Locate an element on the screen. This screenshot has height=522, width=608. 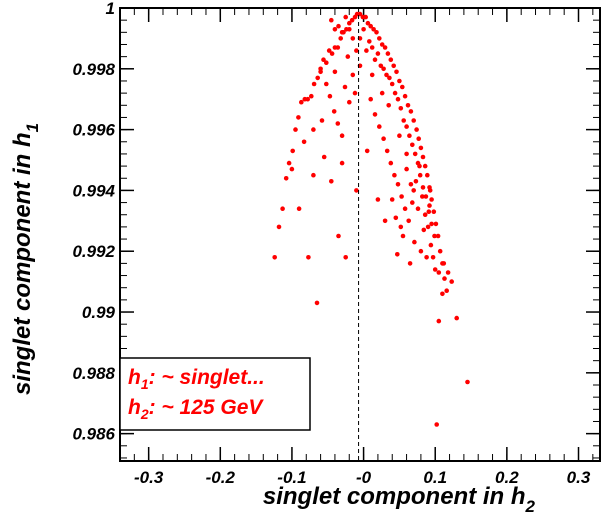
y-tick-label: 0.99 is located at coordinates (99, 312).